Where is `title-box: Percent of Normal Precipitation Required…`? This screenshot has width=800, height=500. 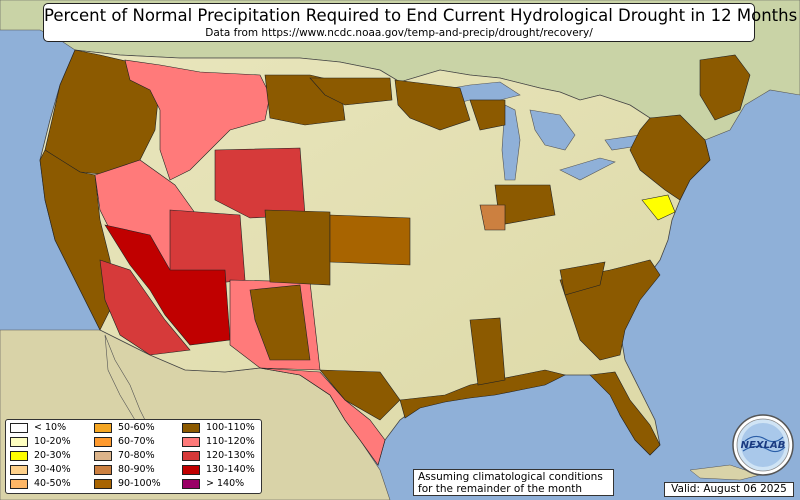
title-box: Percent of Normal Precipitation Required… is located at coordinates (420, 22).